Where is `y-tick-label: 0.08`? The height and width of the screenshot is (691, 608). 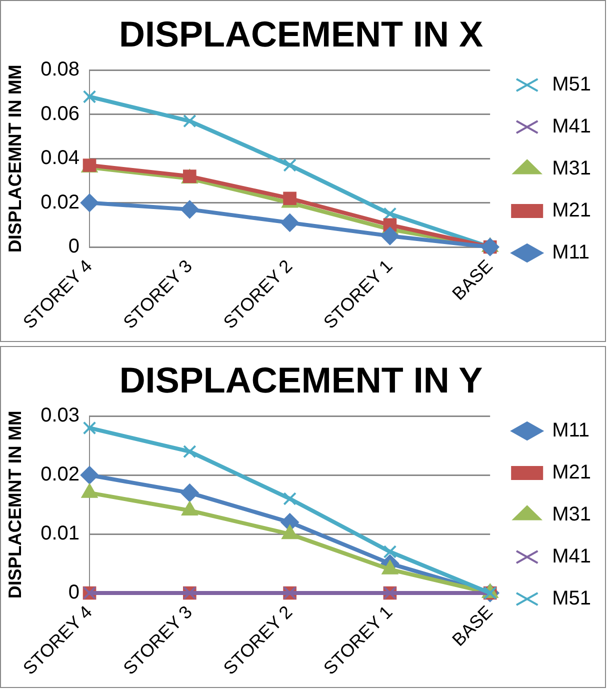 y-tick-label: 0.08 is located at coordinates (60, 69).